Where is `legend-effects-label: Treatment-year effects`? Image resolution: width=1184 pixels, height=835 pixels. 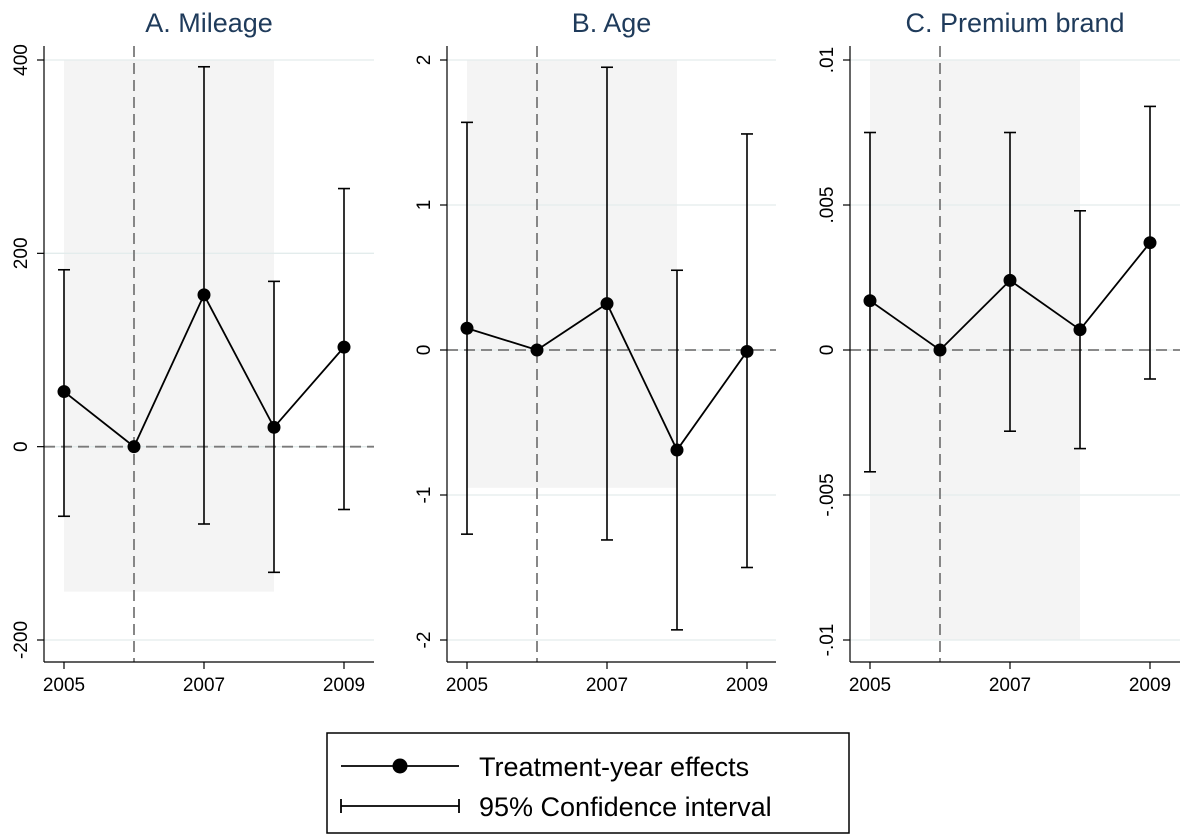 legend-effects-label: Treatment-year effects is located at coordinates (614, 767).